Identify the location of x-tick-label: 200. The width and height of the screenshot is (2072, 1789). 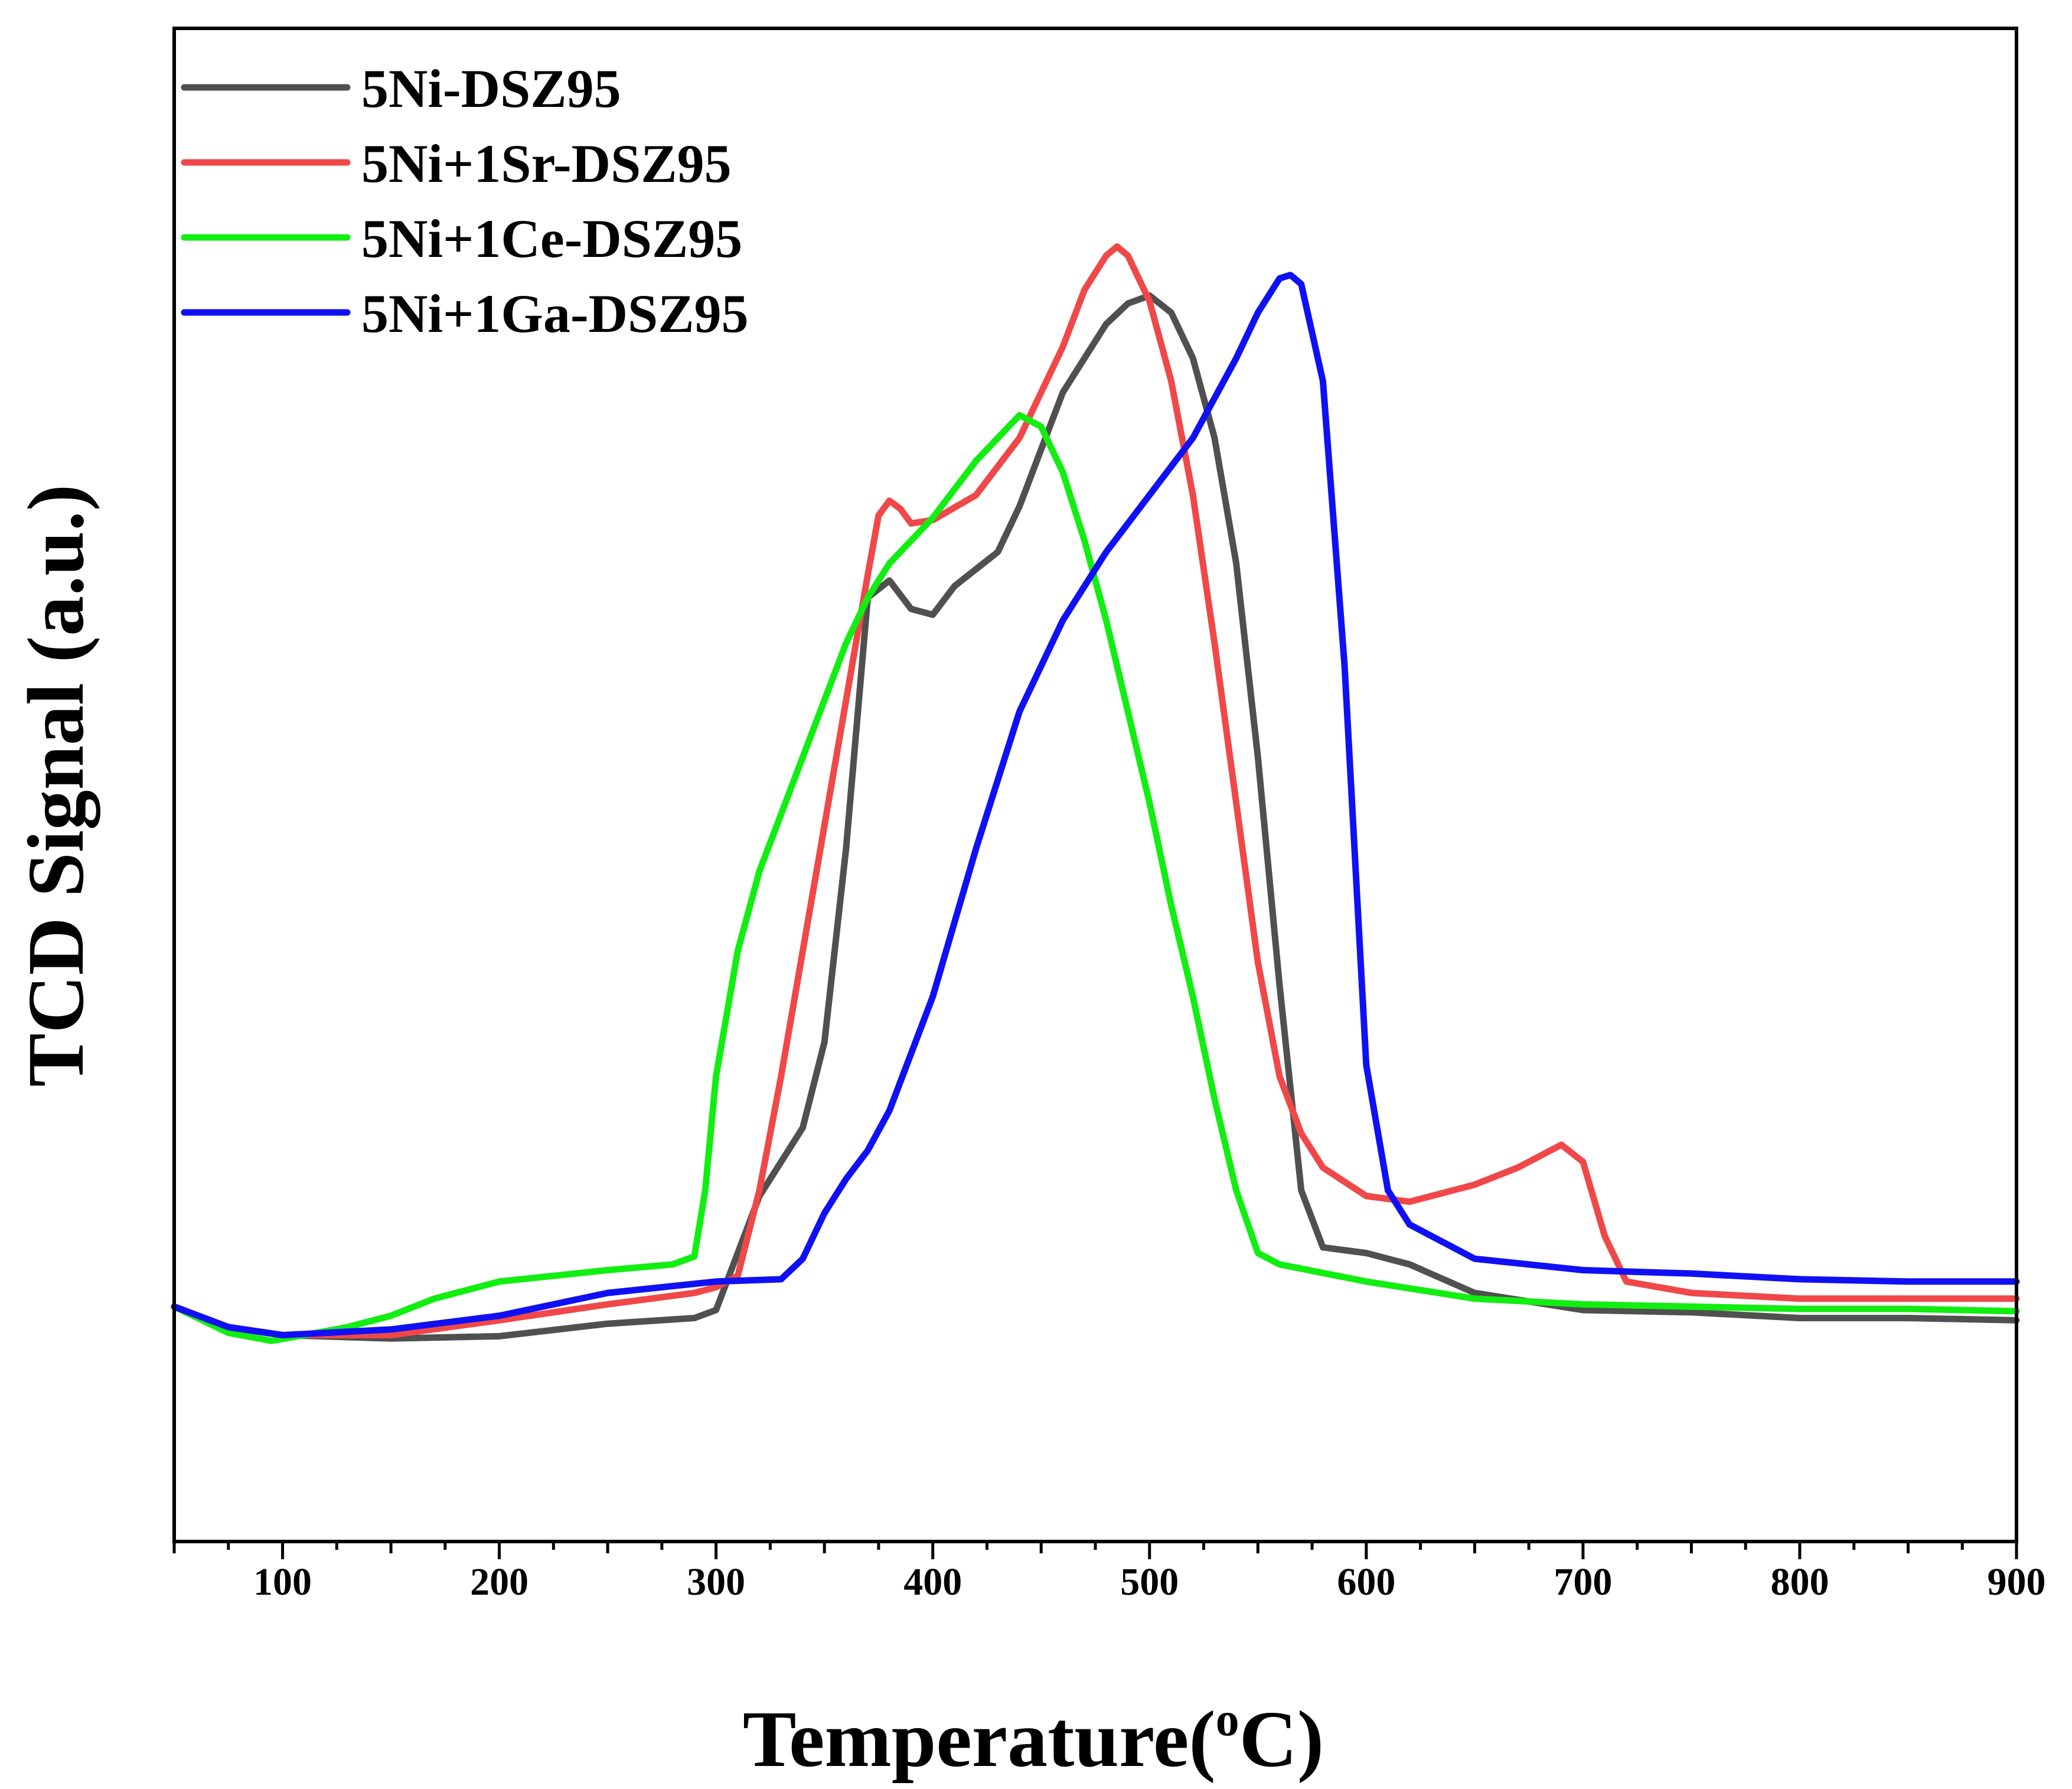
(499, 1582).